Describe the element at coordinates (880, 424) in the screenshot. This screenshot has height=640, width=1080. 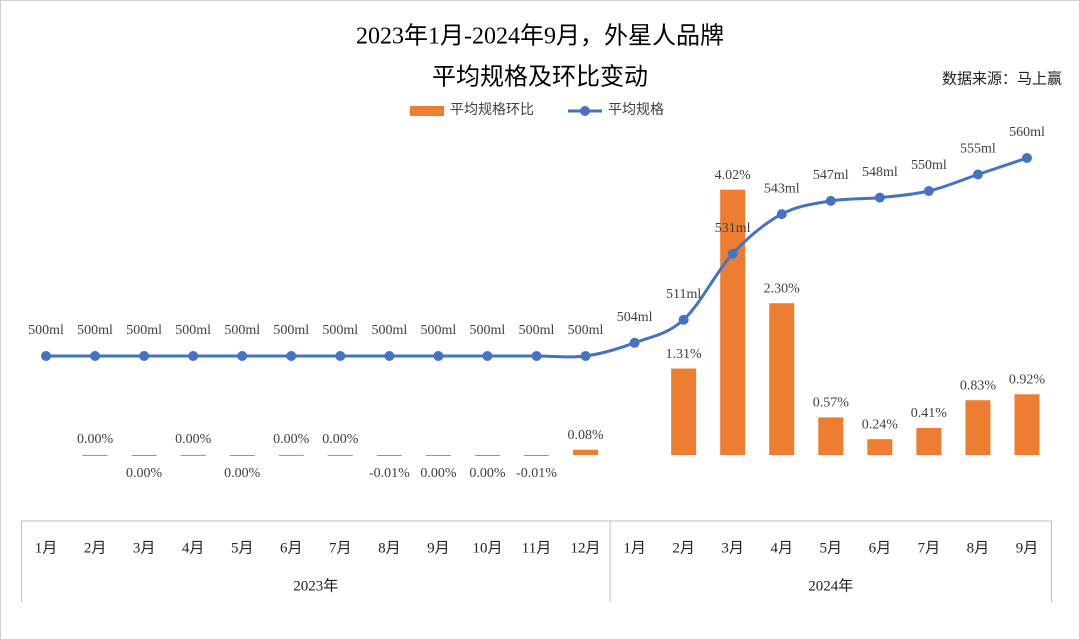
I see `data-label: 0.24%` at that location.